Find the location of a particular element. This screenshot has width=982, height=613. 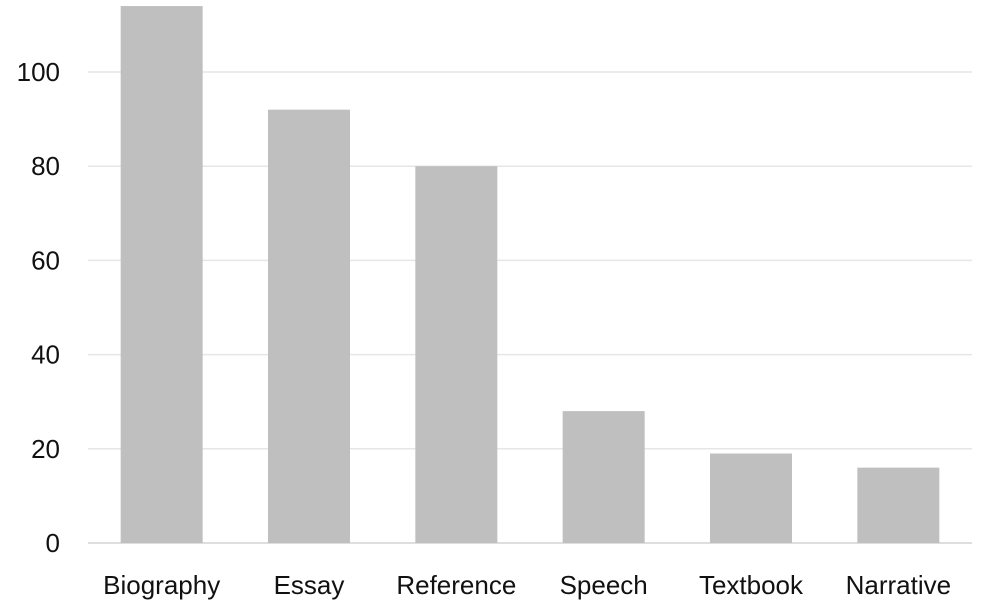

y-tick-label: 0 is located at coordinates (53, 543).